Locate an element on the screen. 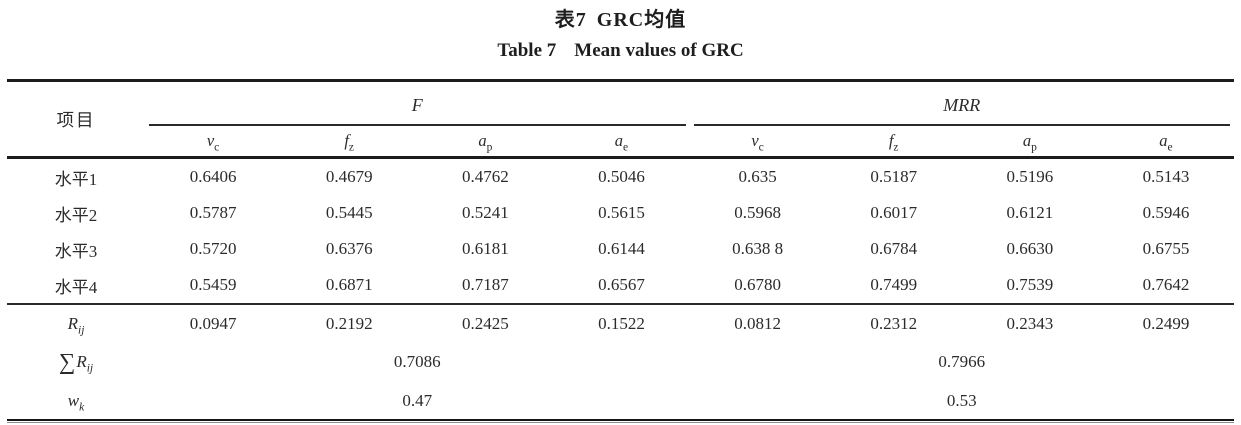 This screenshot has height=425, width=1241. row-label: 水平2 is located at coordinates (76, 215).